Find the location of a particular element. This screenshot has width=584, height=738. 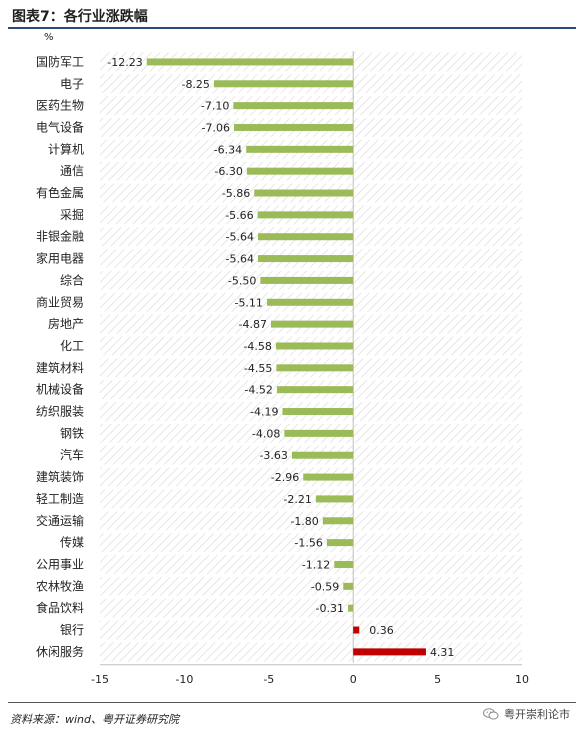

x-tick-label: 5 is located at coordinates (437, 679).